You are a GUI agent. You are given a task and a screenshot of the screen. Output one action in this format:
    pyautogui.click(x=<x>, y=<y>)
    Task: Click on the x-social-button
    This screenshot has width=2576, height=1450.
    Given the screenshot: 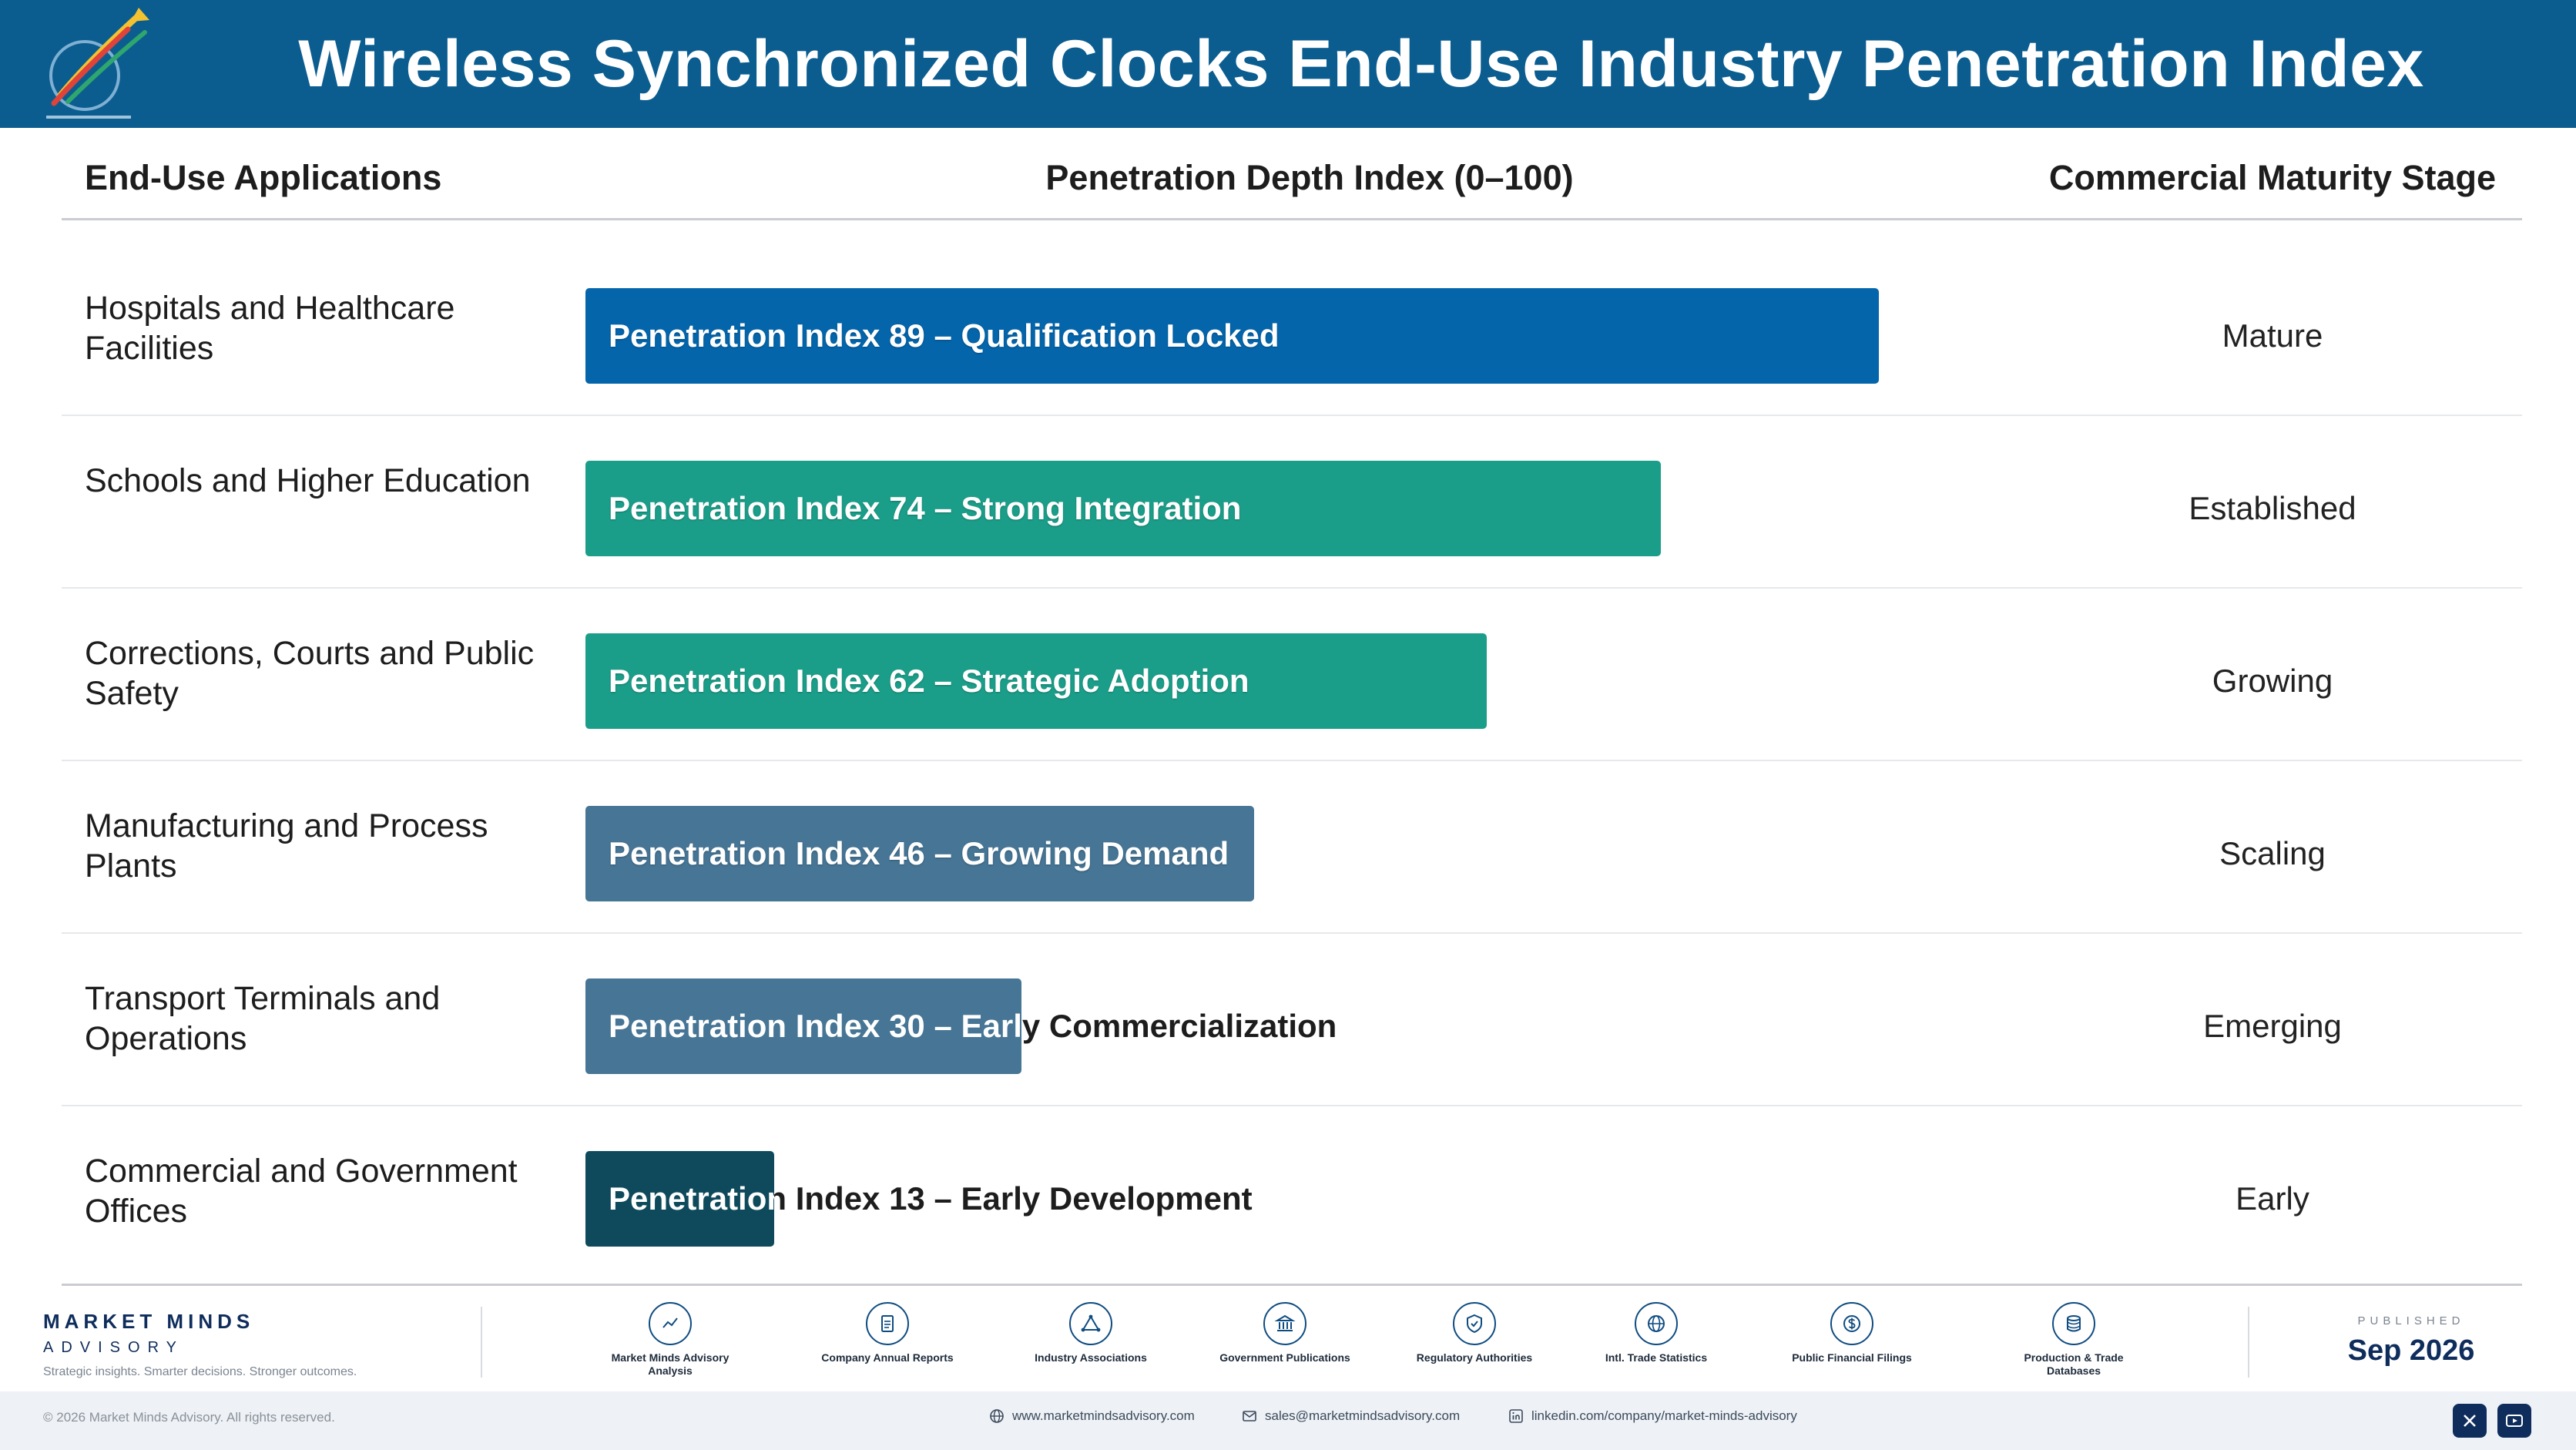 What is the action you would take?
    pyautogui.click(x=2470, y=1421)
    